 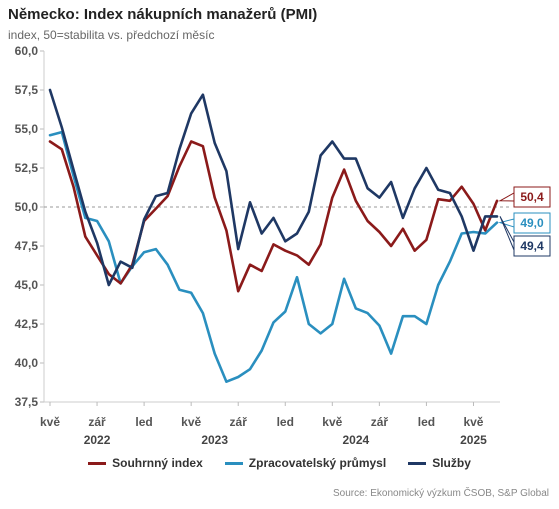 What do you see at coordinates (27, 324) in the screenshot?
I see `y-tick-label: 42,5` at bounding box center [27, 324].